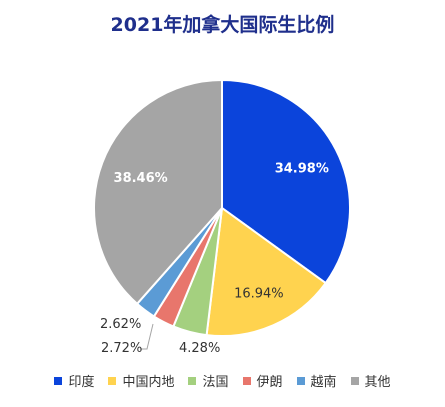 This screenshot has height=407, width=445. Describe the element at coordinates (147, 336) in the screenshot. I see `leader-line-伊朗` at that location.